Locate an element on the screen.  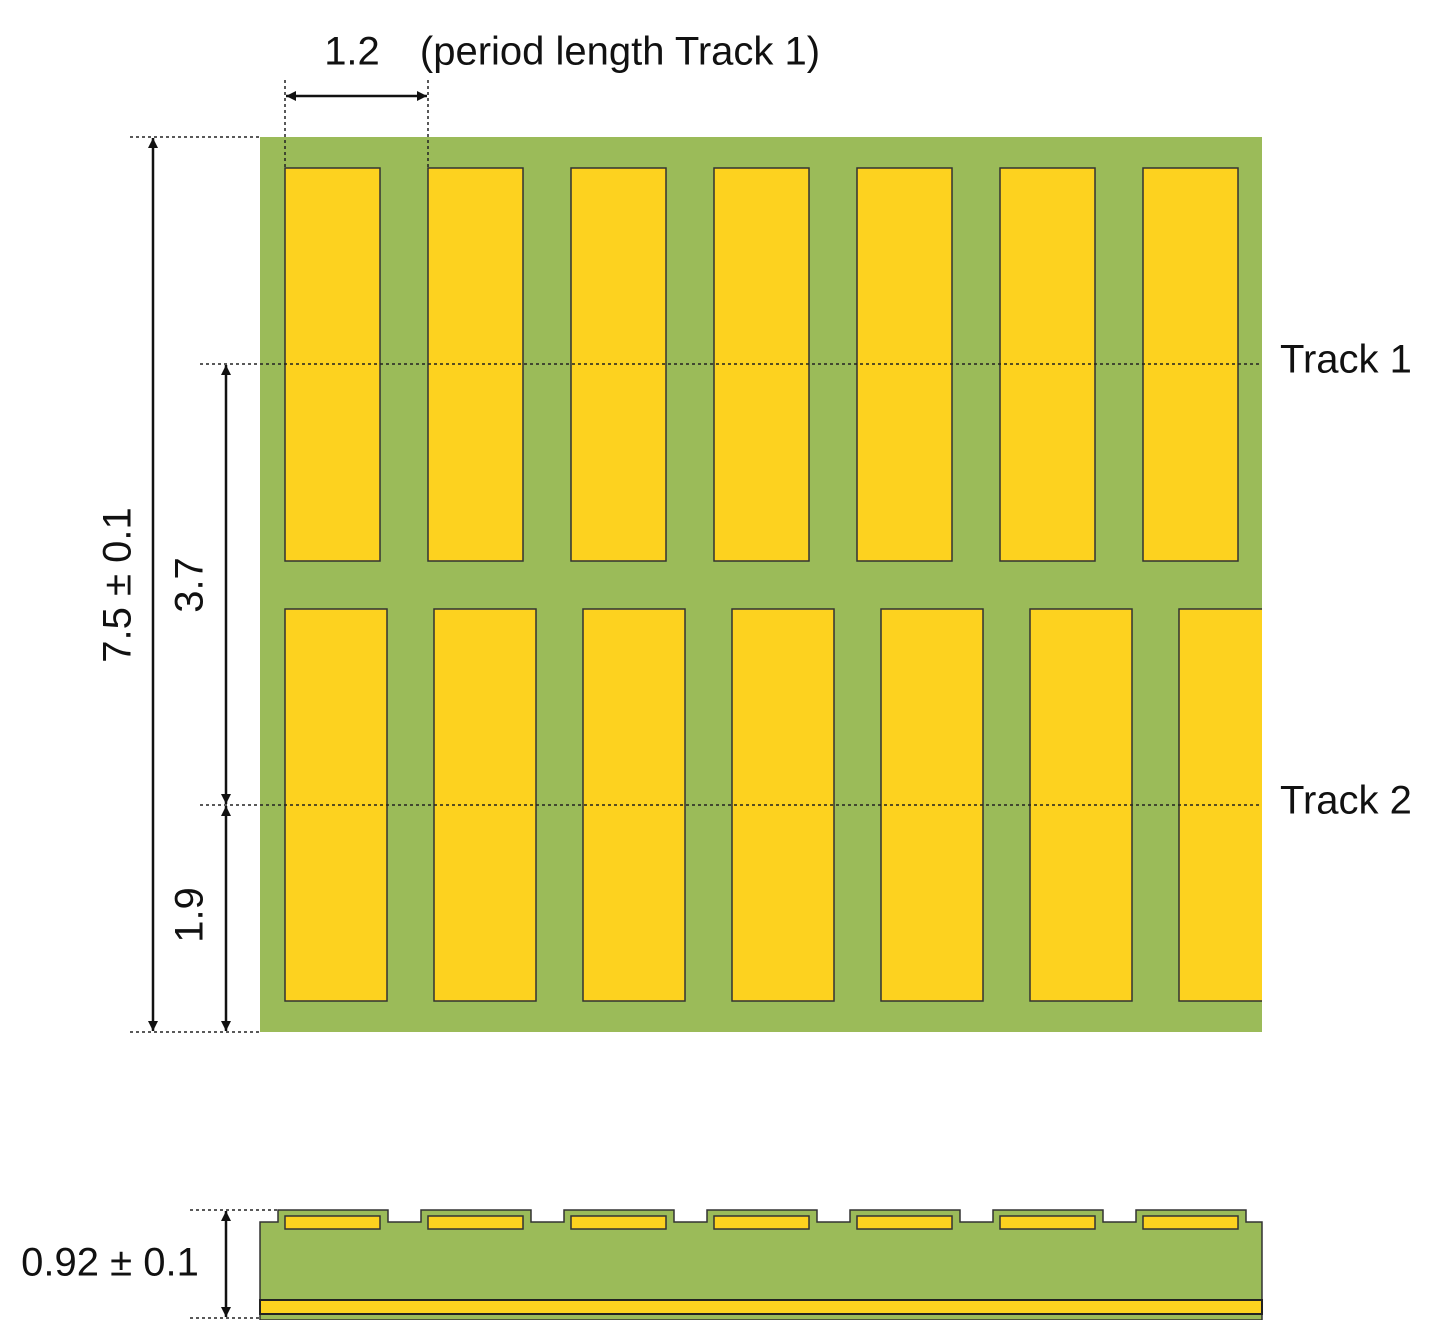
track-label: Track 2 is located at coordinates (1346, 801).